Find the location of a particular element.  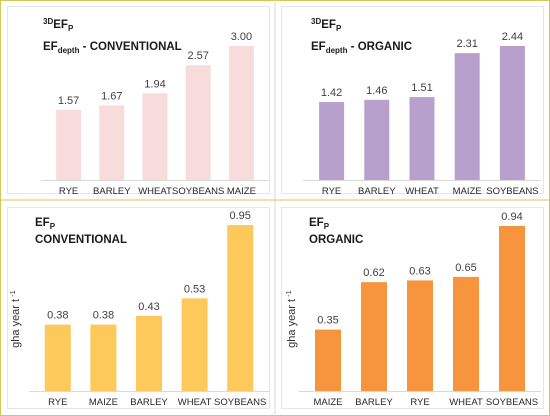

data-label: 0.38 is located at coordinates (103, 316).